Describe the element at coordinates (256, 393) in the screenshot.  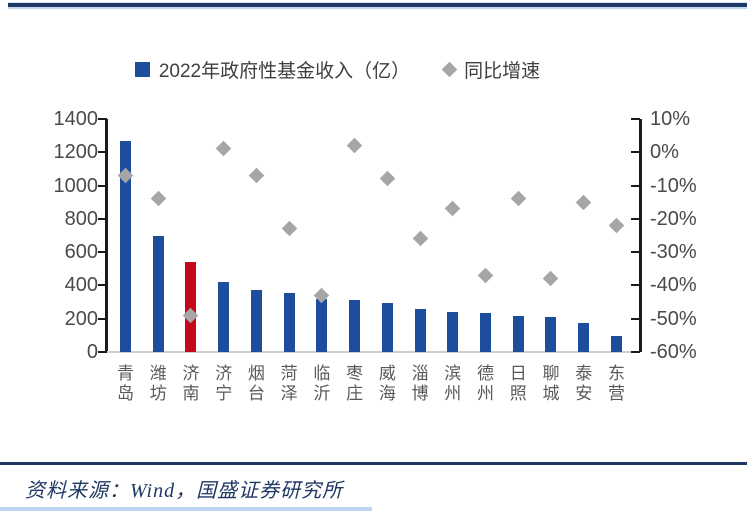
I see `x-axis-label-char: 台` at that location.